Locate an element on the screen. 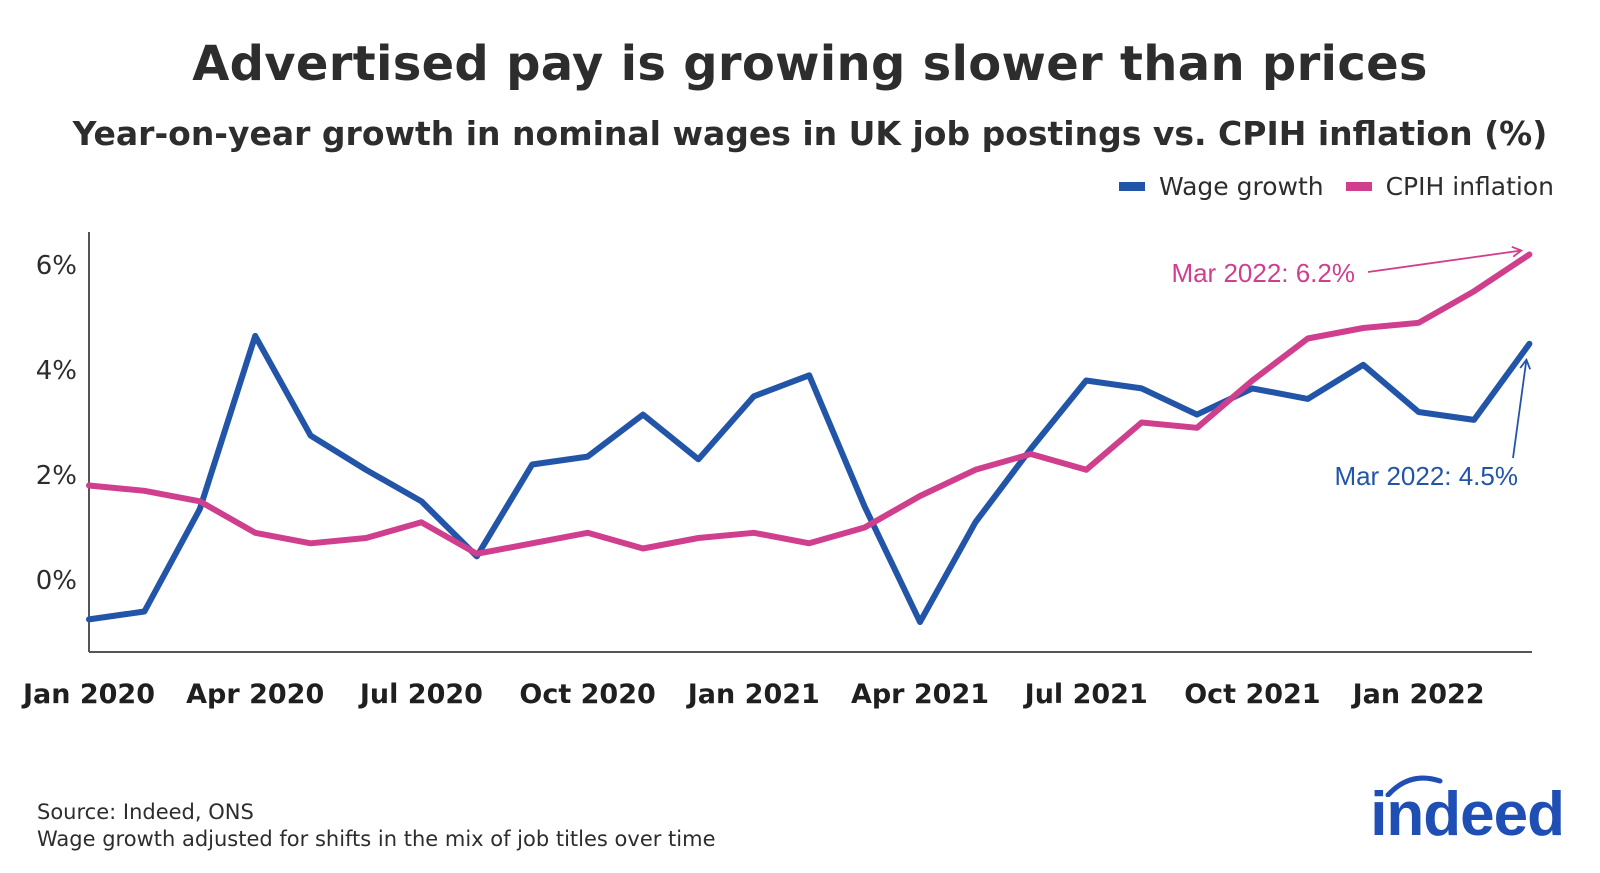  y-tick-label: 0% is located at coordinates (56, 581).